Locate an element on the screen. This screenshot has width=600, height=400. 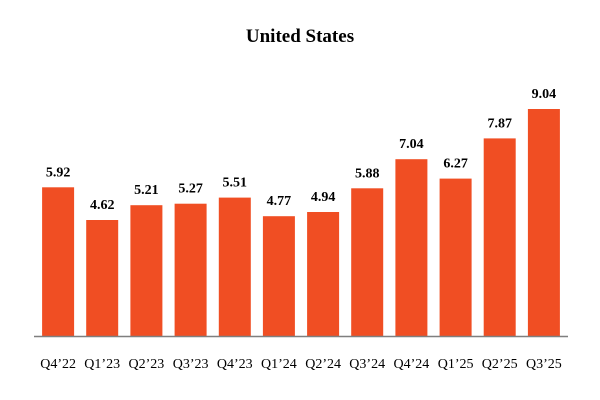
chart-title: United States is located at coordinates (300, 36).